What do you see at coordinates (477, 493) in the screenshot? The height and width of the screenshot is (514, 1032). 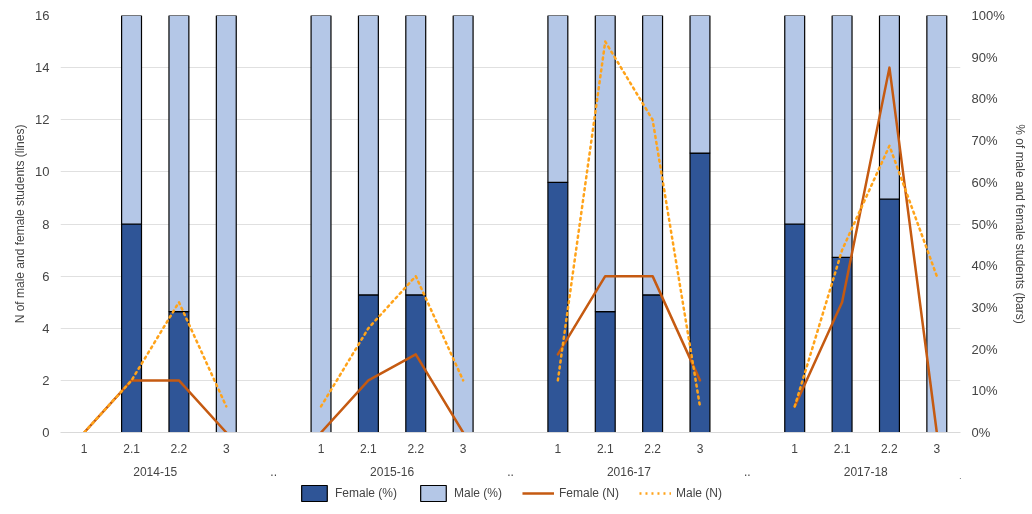 I see `legend-label: Male (%)` at bounding box center [477, 493].